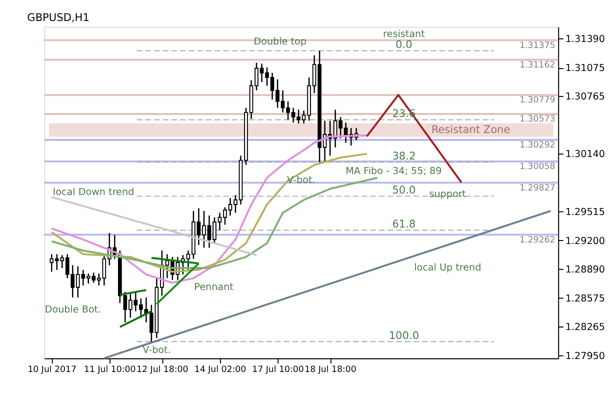 Image resolution: width=610 pixels, height=400 pixels. Describe the element at coordinates (585, 356) in the screenshot. I see `y-tick-label: 1.27950` at that location.